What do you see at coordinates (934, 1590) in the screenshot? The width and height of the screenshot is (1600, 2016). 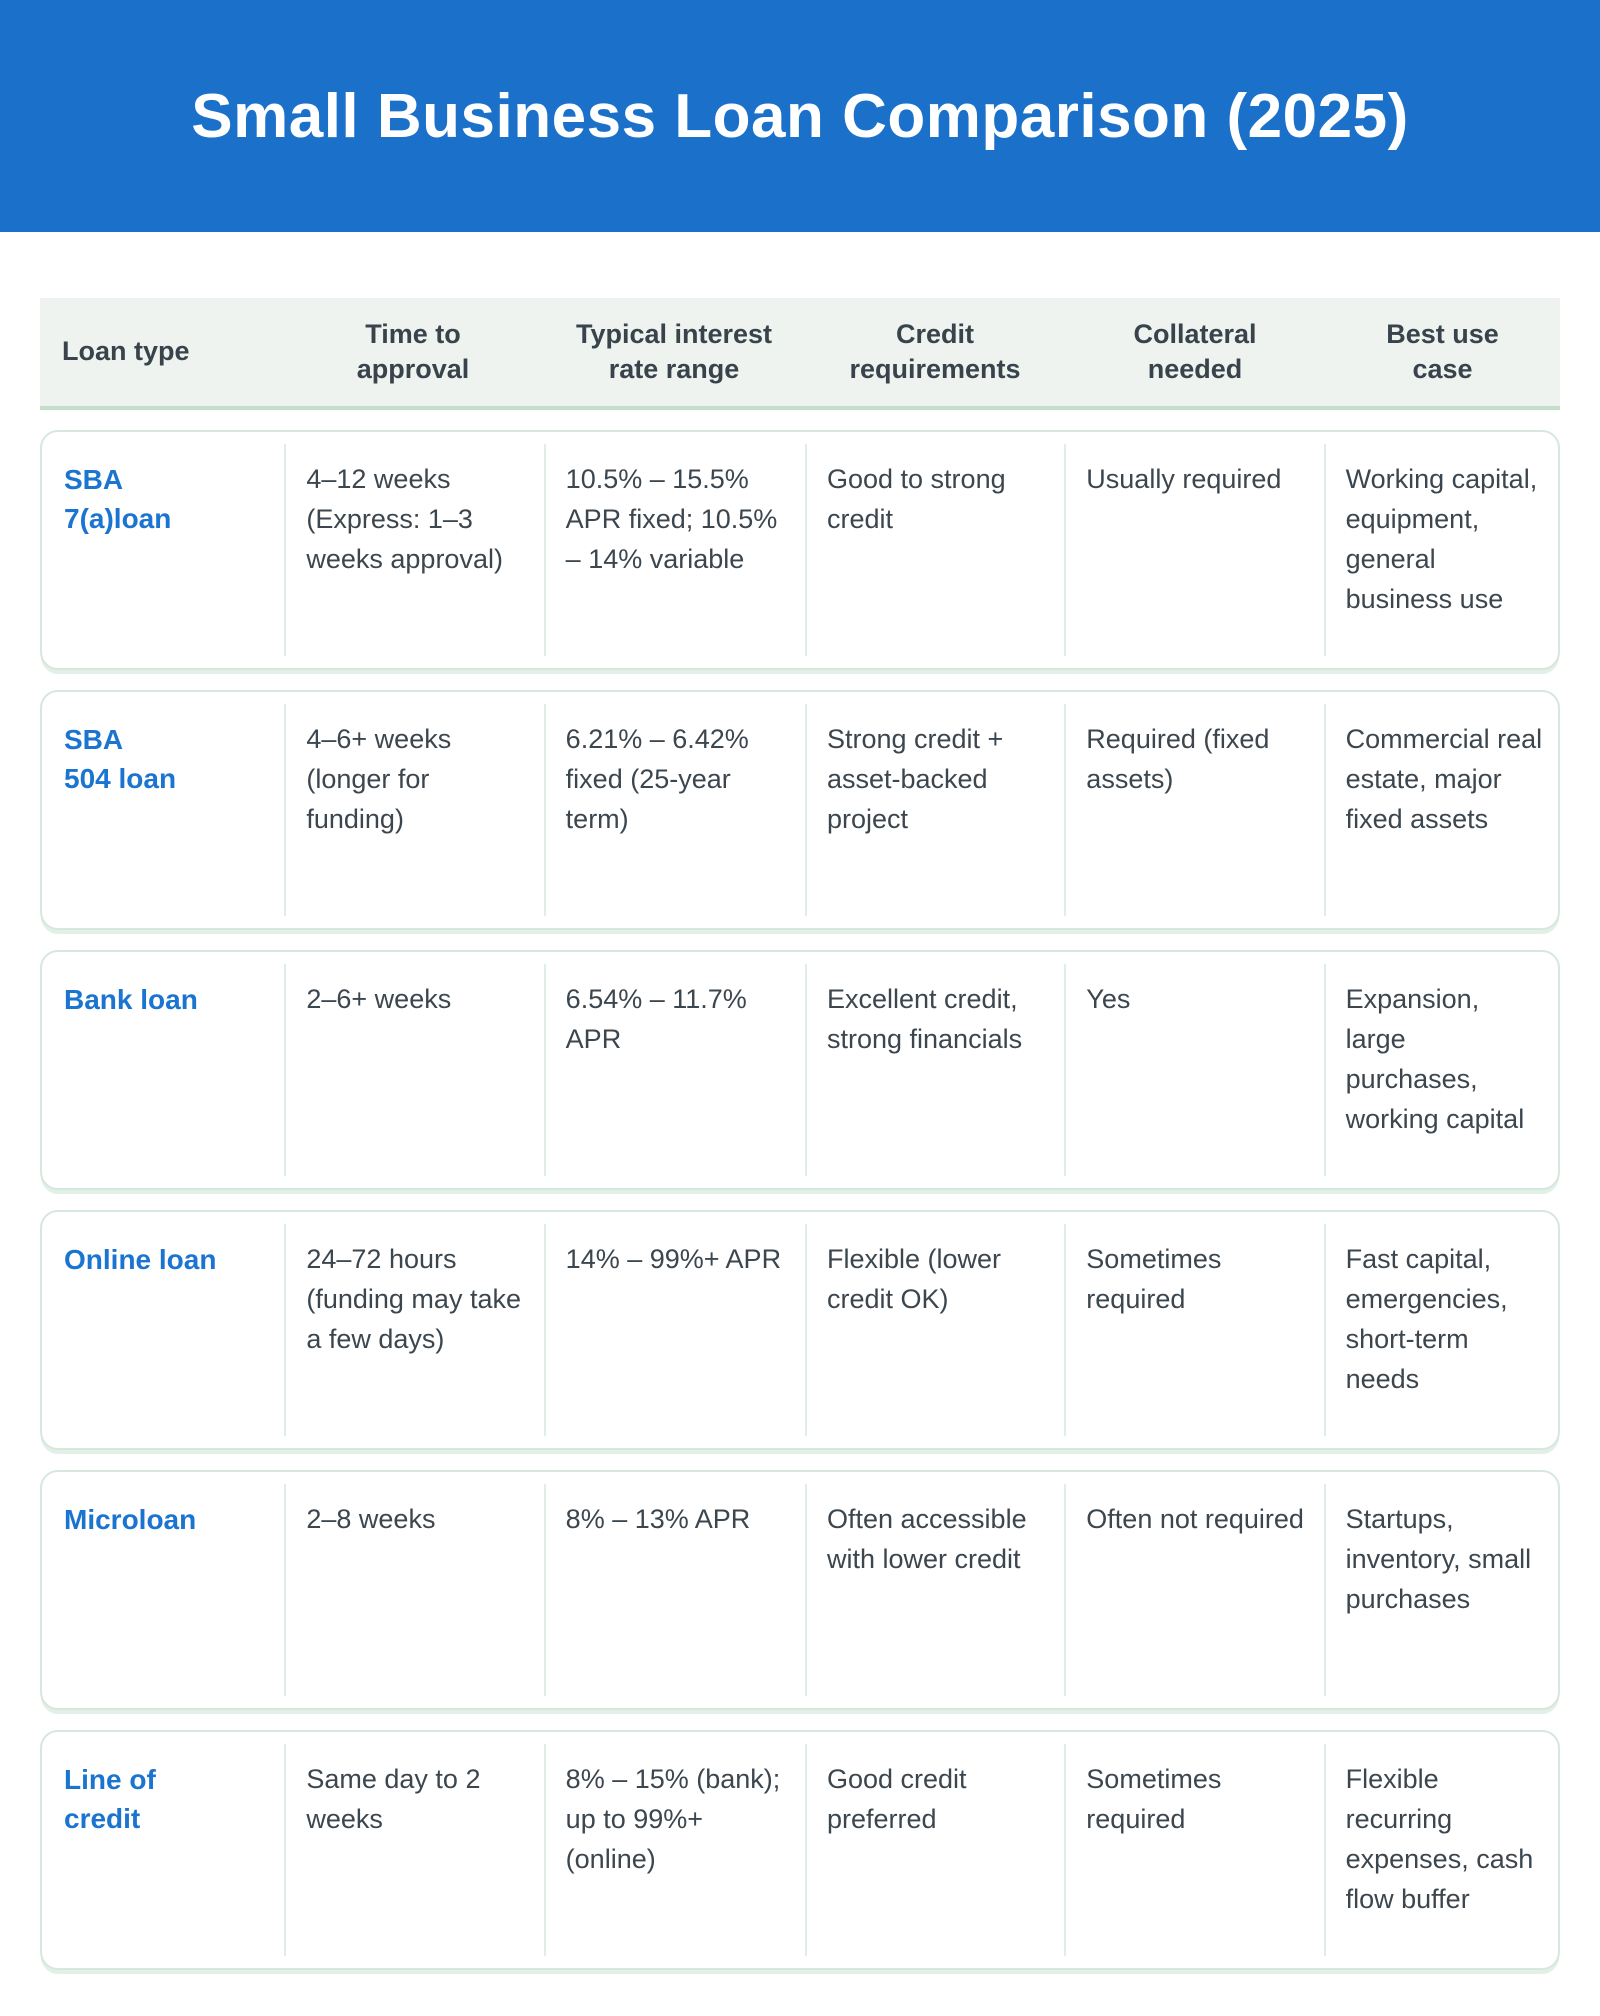 I see `credit-requirements-cell: Often accessible with lower credit` at bounding box center [934, 1590].